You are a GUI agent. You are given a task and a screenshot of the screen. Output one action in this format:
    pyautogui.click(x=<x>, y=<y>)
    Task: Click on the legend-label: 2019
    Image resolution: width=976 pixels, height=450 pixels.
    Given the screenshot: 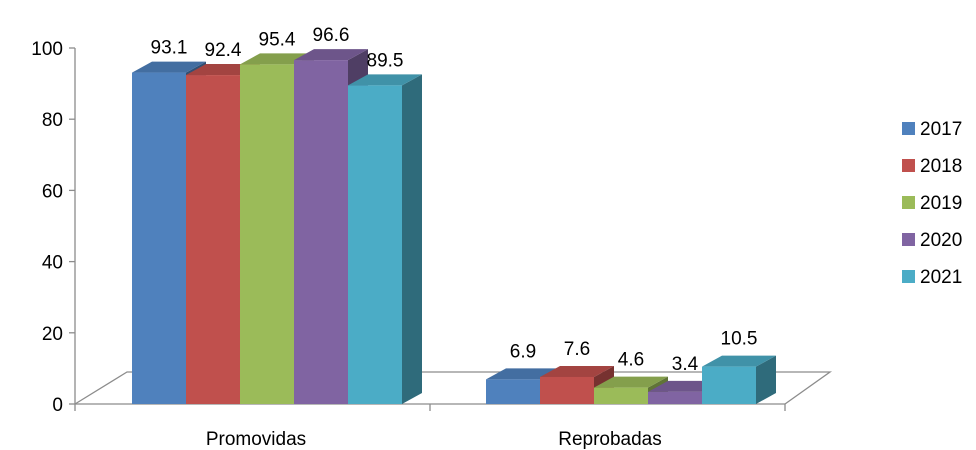 What is the action you would take?
    pyautogui.click(x=941, y=203)
    